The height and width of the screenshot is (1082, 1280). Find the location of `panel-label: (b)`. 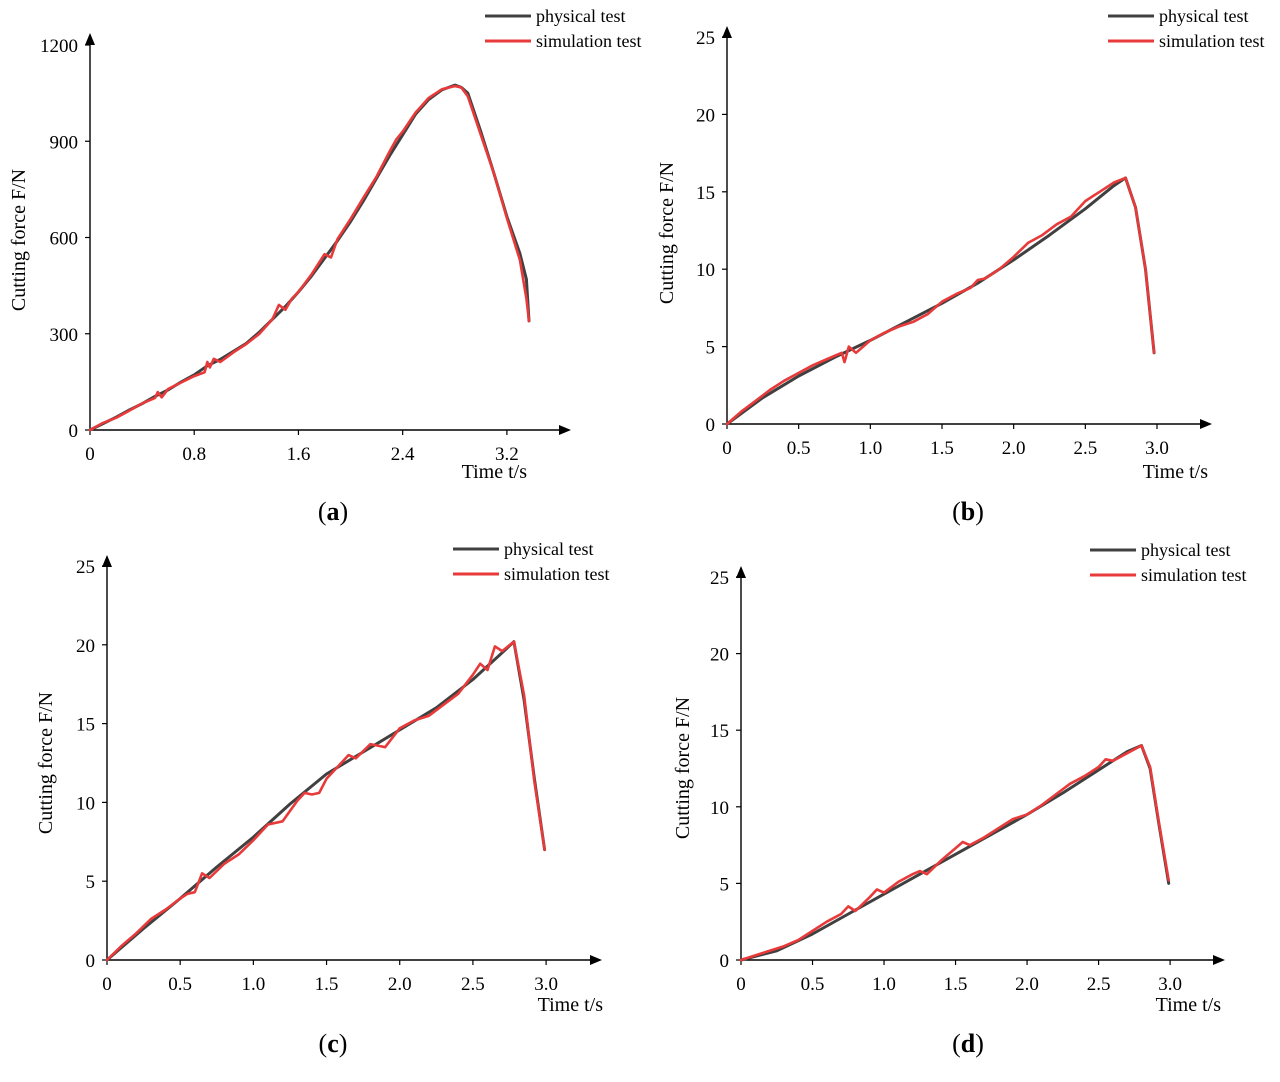

panel-label: (b) is located at coordinates (968, 511).